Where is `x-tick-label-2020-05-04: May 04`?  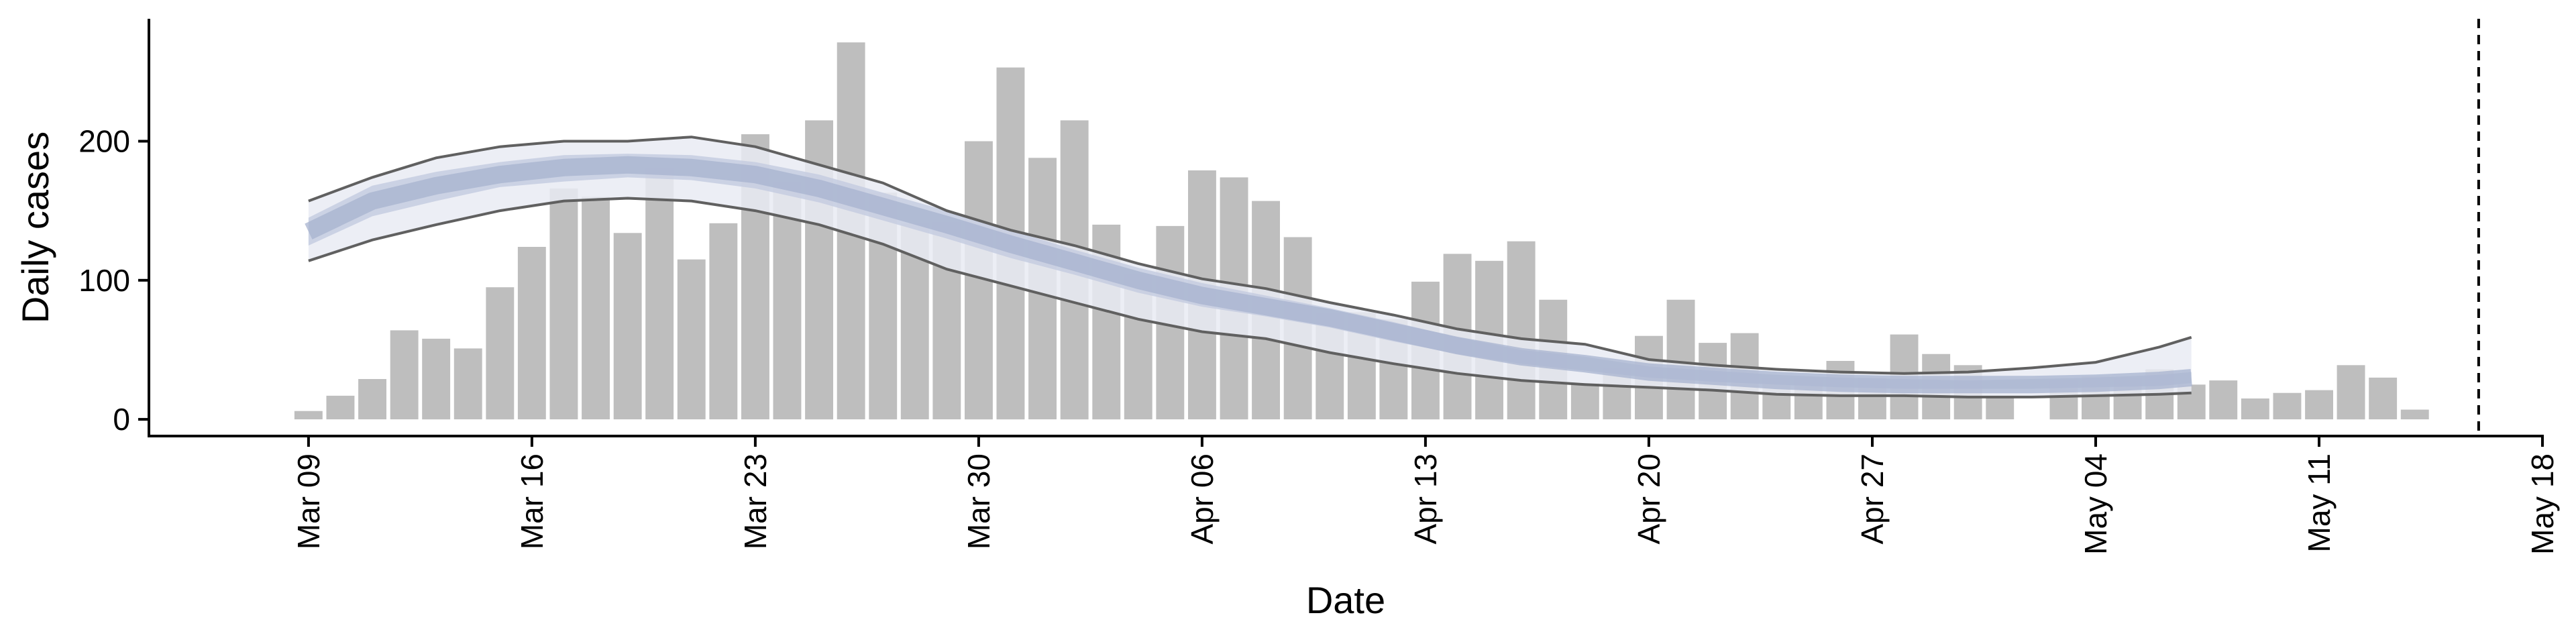 x-tick-label-2020-05-04: May 04 is located at coordinates (2095, 504).